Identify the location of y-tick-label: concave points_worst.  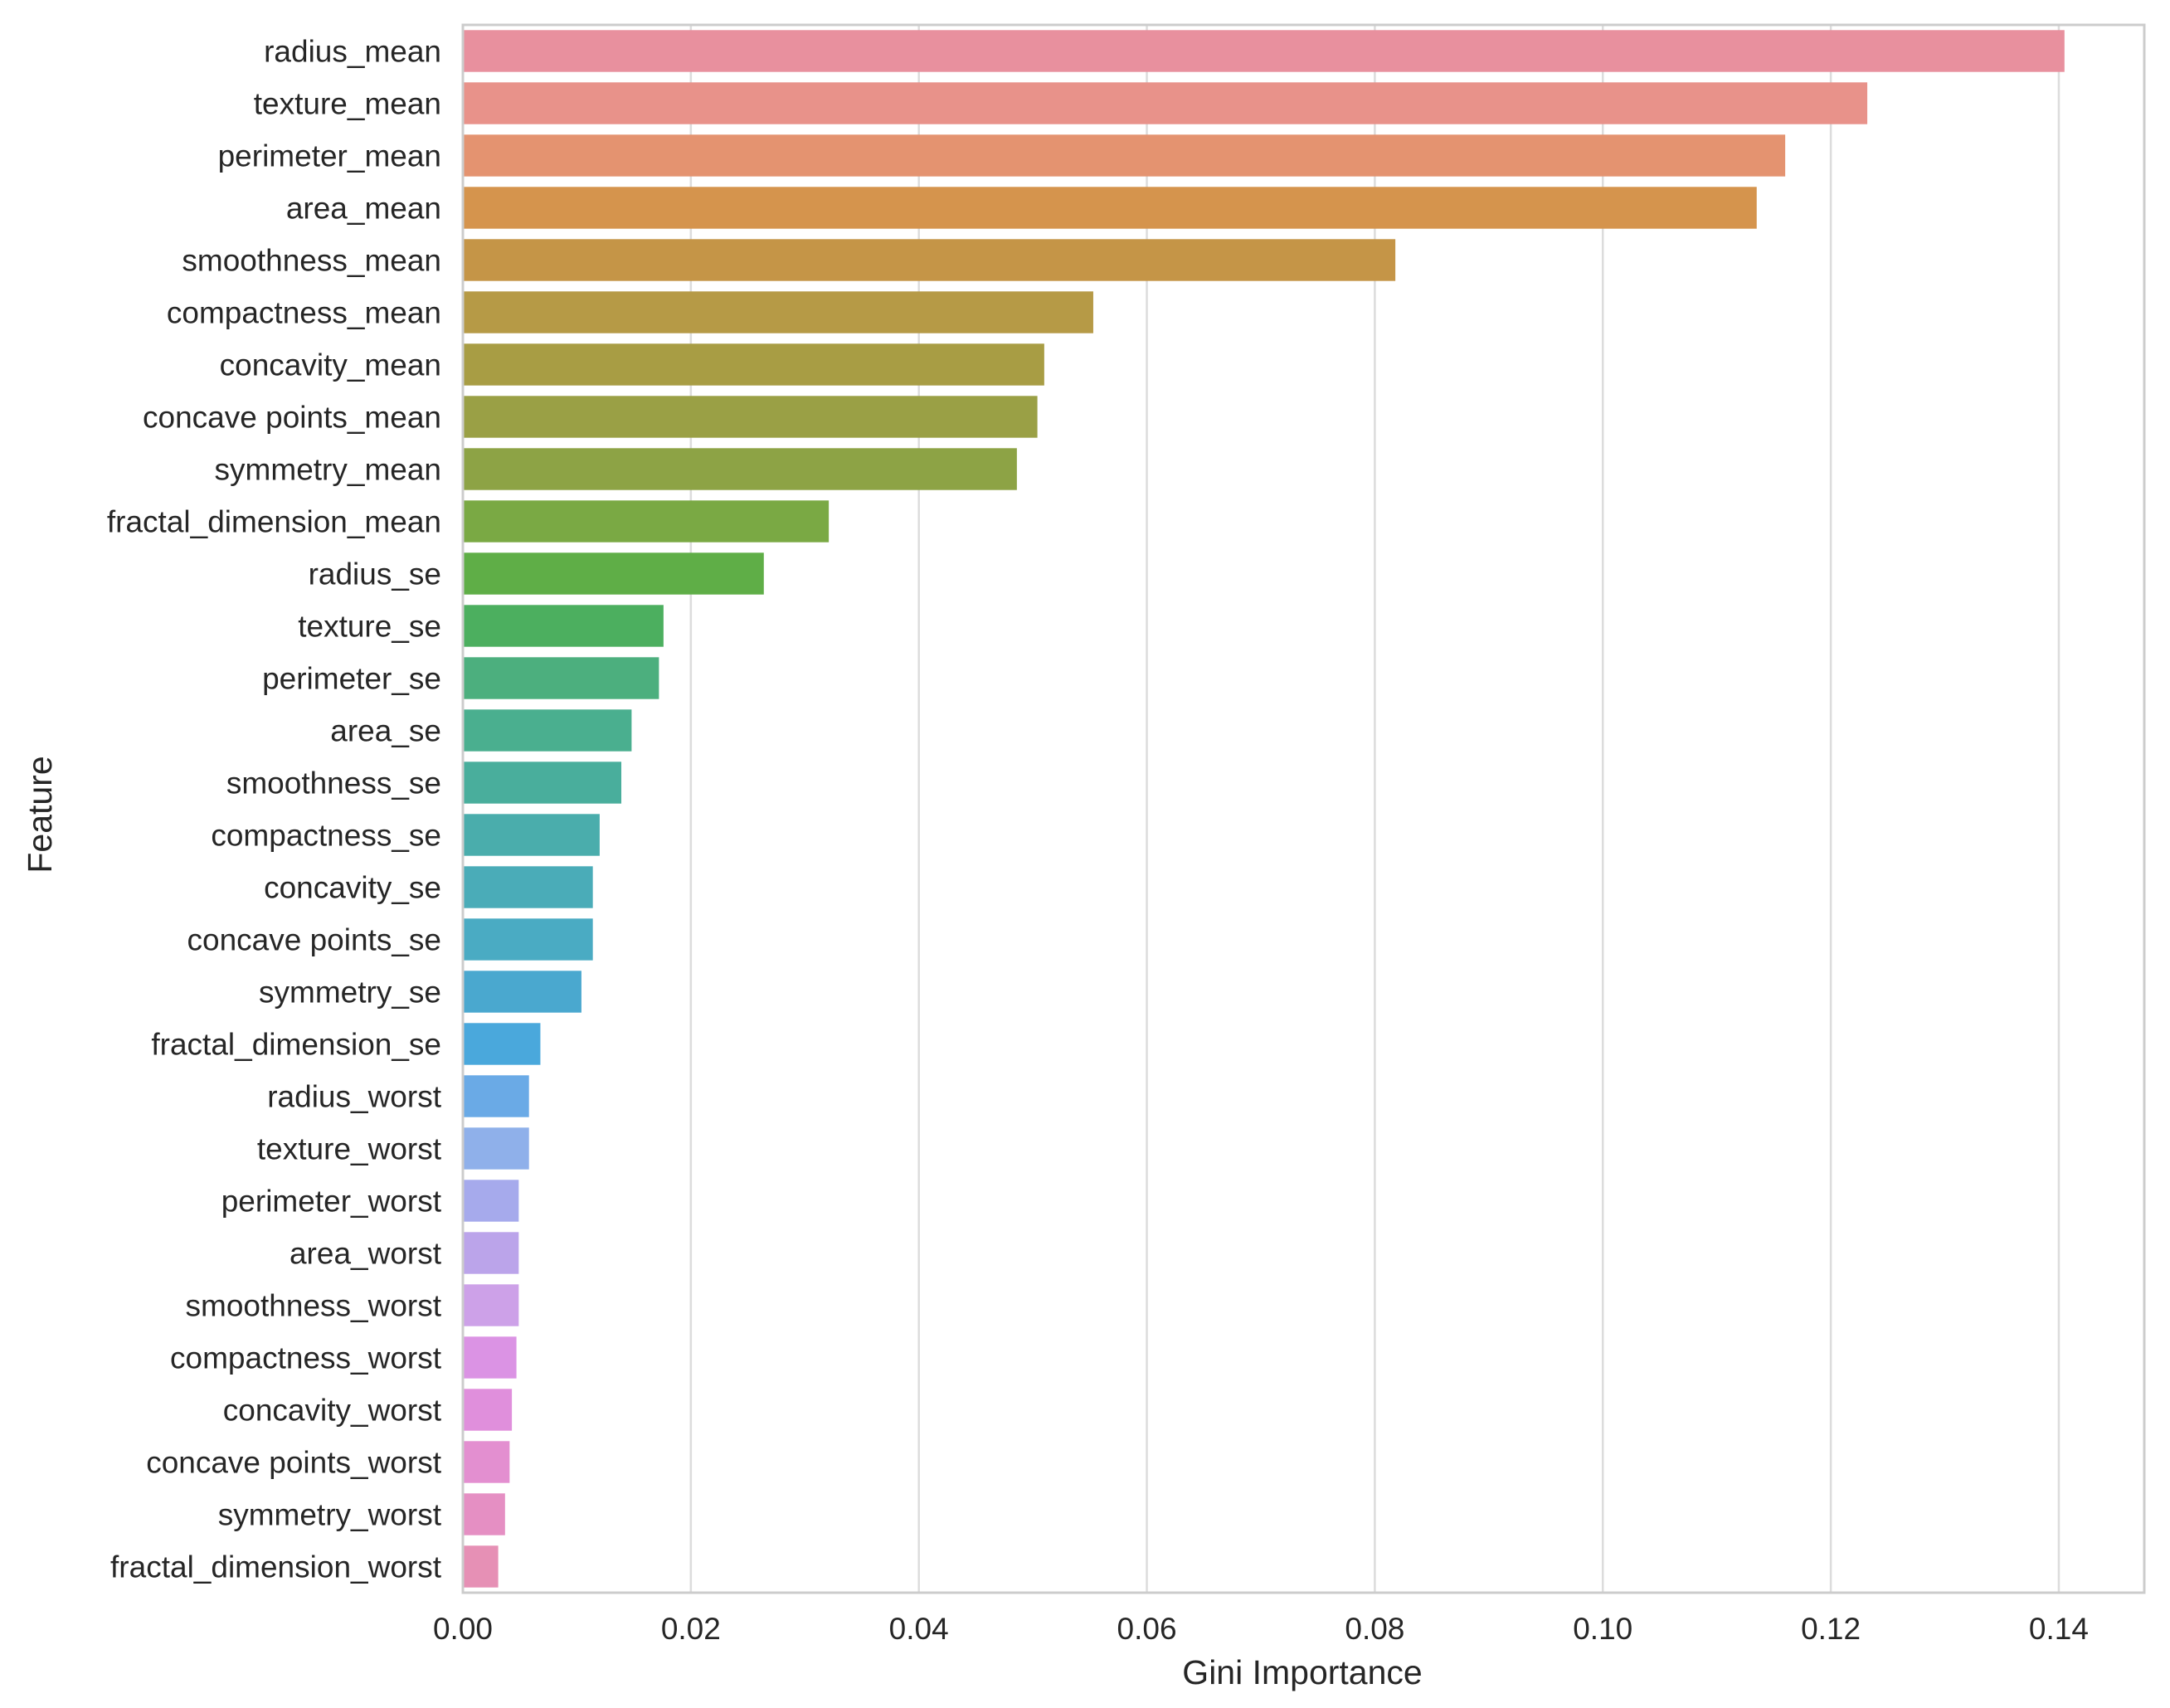
(294, 1463).